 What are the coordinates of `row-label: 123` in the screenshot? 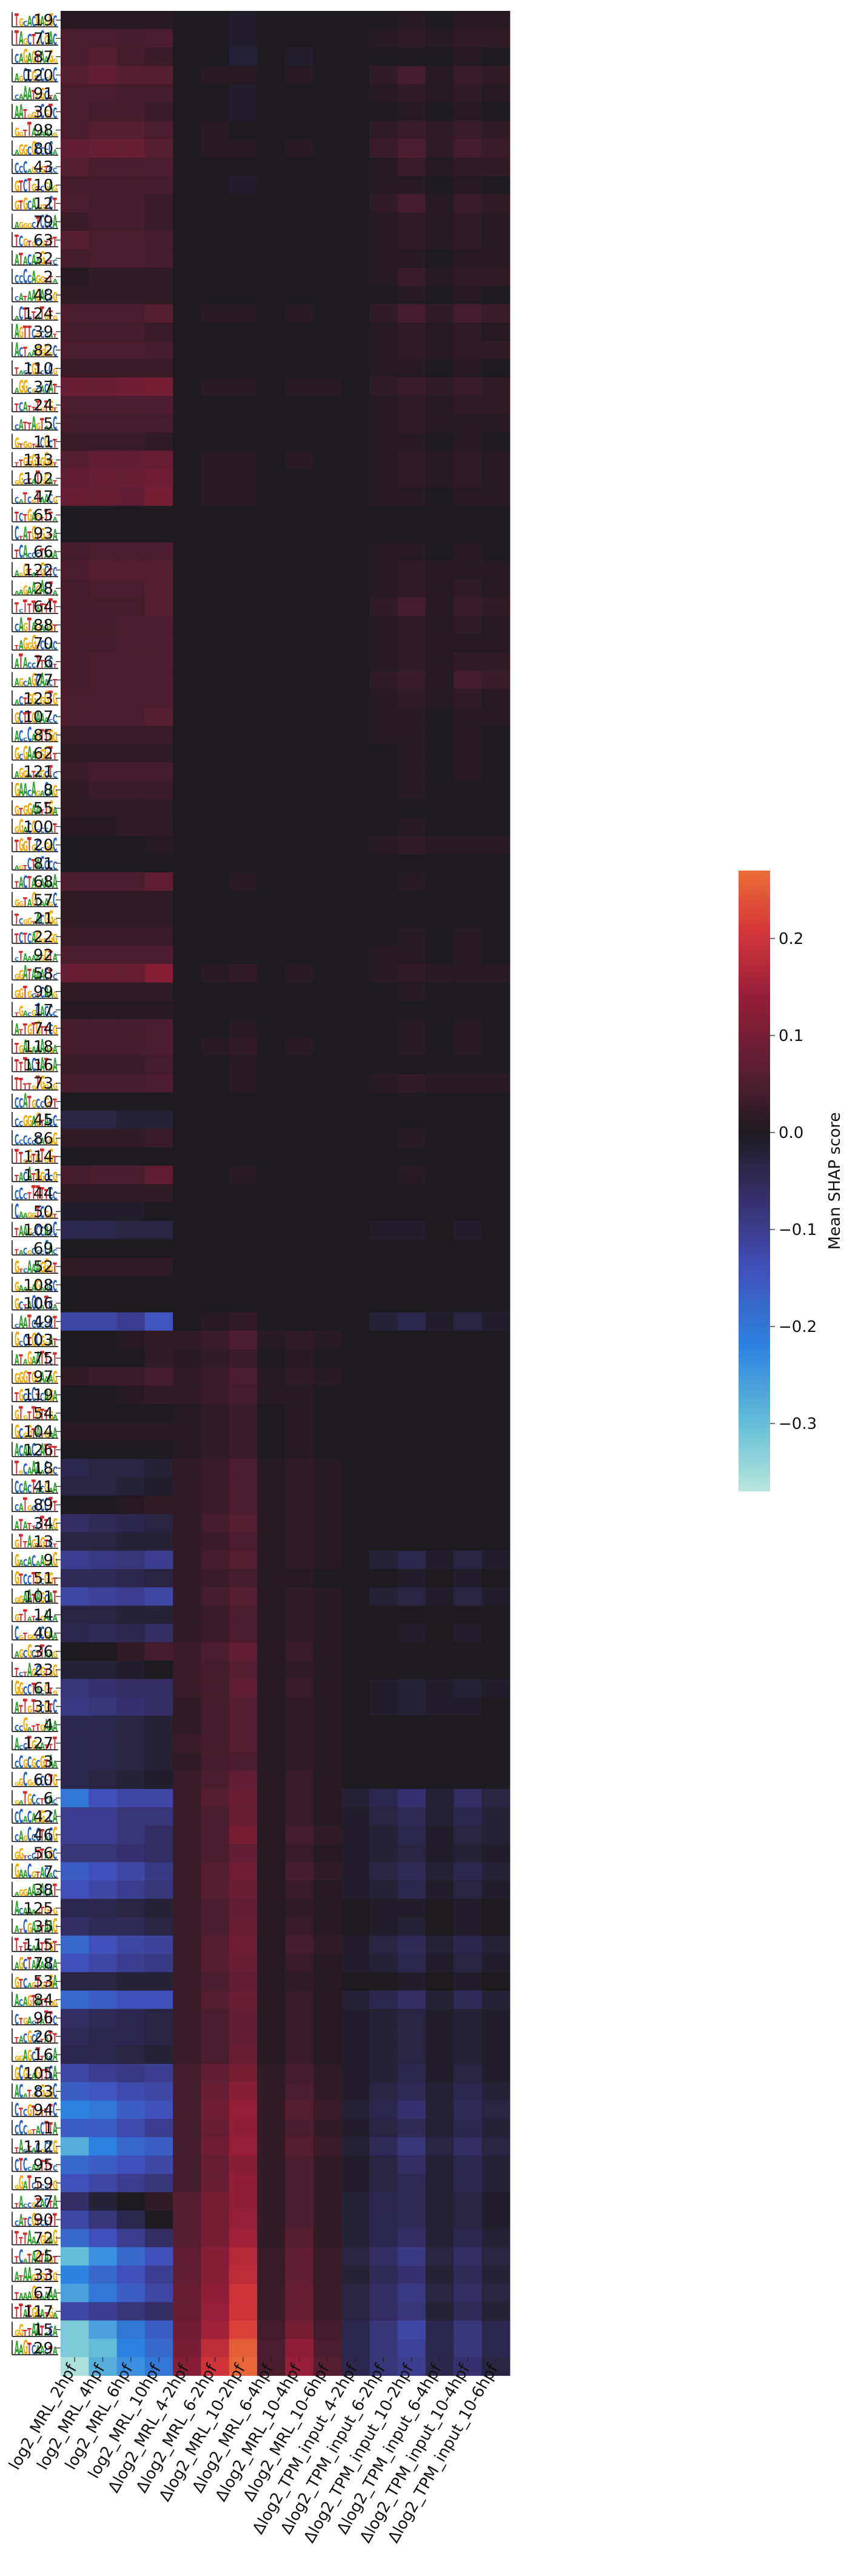 It's located at (38, 699).